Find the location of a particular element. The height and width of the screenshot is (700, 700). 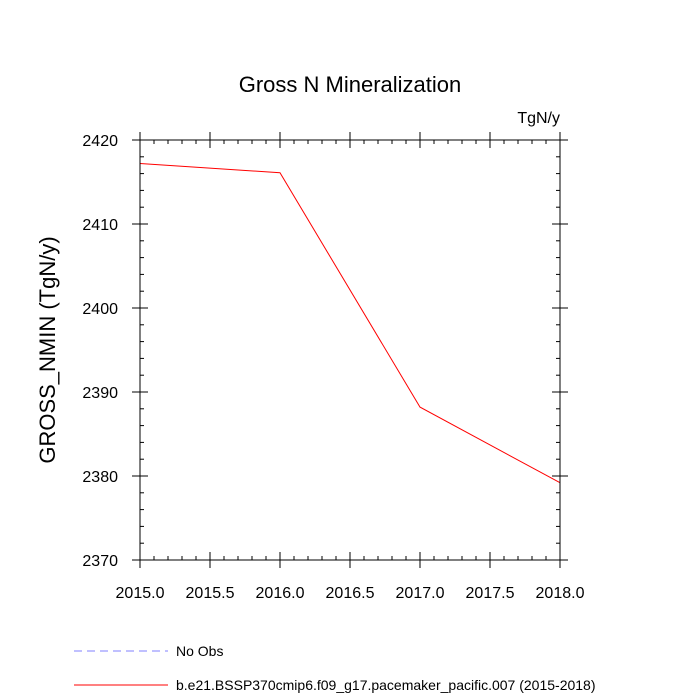

units-label: TgN/y is located at coordinates (538, 118).